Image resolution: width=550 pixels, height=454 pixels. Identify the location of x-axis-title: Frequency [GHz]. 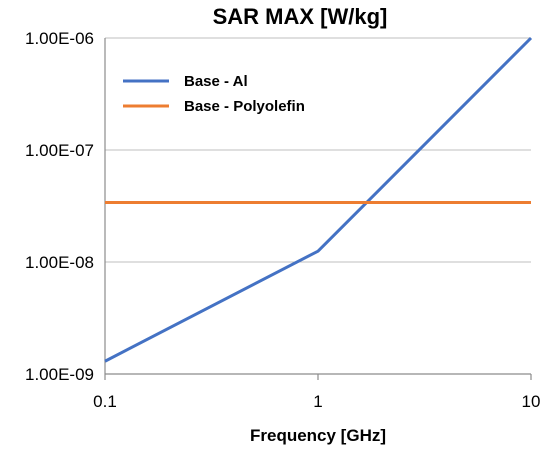
(318, 435).